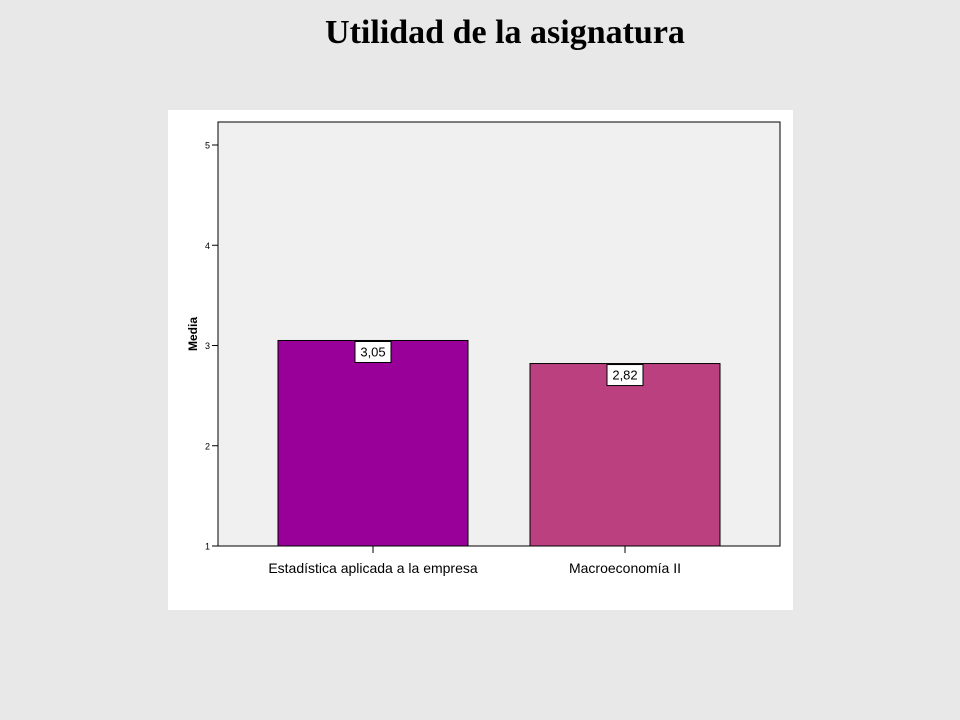  What do you see at coordinates (499, 443) in the screenshot?
I see `bars: 3,05 2,82` at bounding box center [499, 443].